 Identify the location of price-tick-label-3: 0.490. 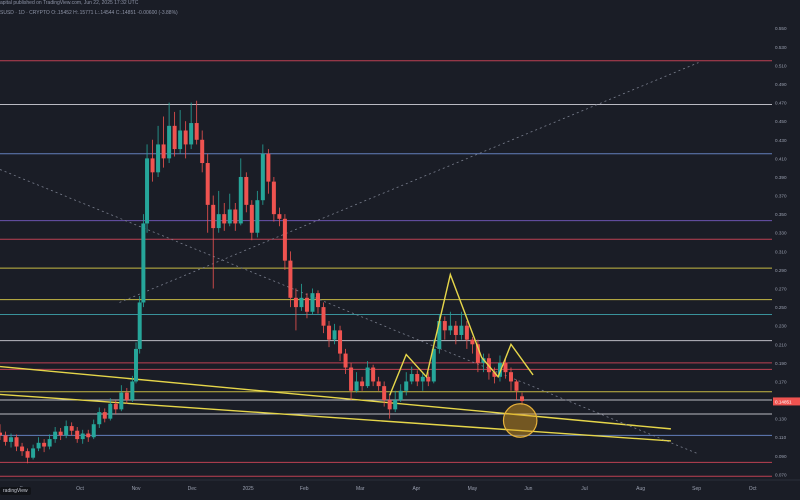
(781, 84).